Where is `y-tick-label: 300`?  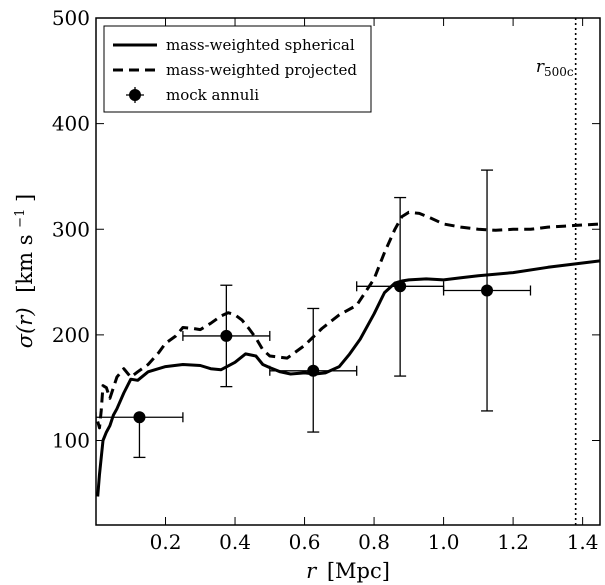 y-tick-label: 300 is located at coordinates (71, 229).